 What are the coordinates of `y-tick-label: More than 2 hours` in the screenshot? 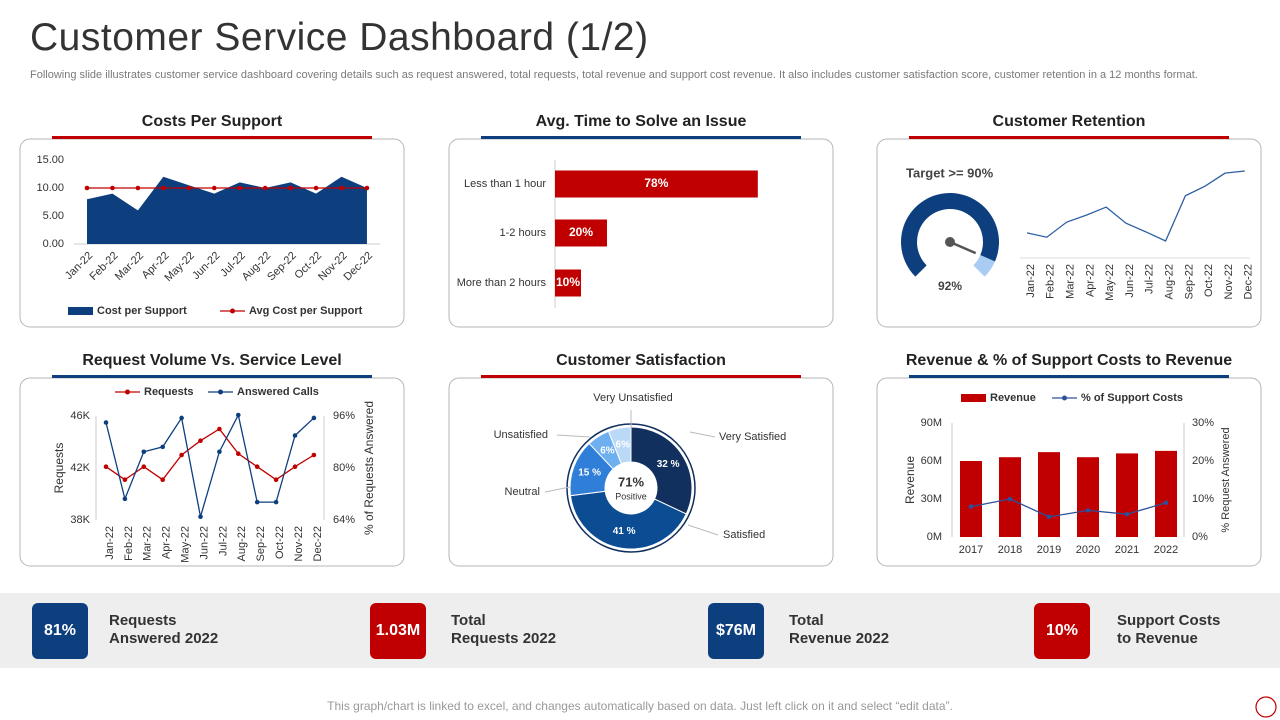 It's located at (502, 283).